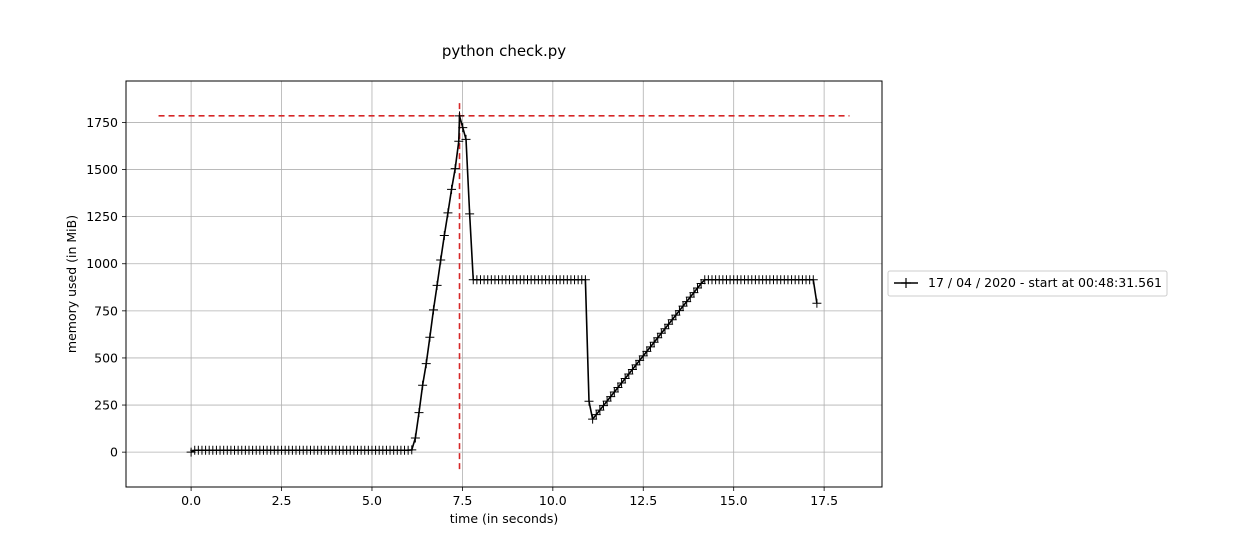 Image resolution: width=1260 pixels, height=540 pixels. Describe the element at coordinates (824, 500) in the screenshot. I see `x-tick-label: 17.5` at that location.